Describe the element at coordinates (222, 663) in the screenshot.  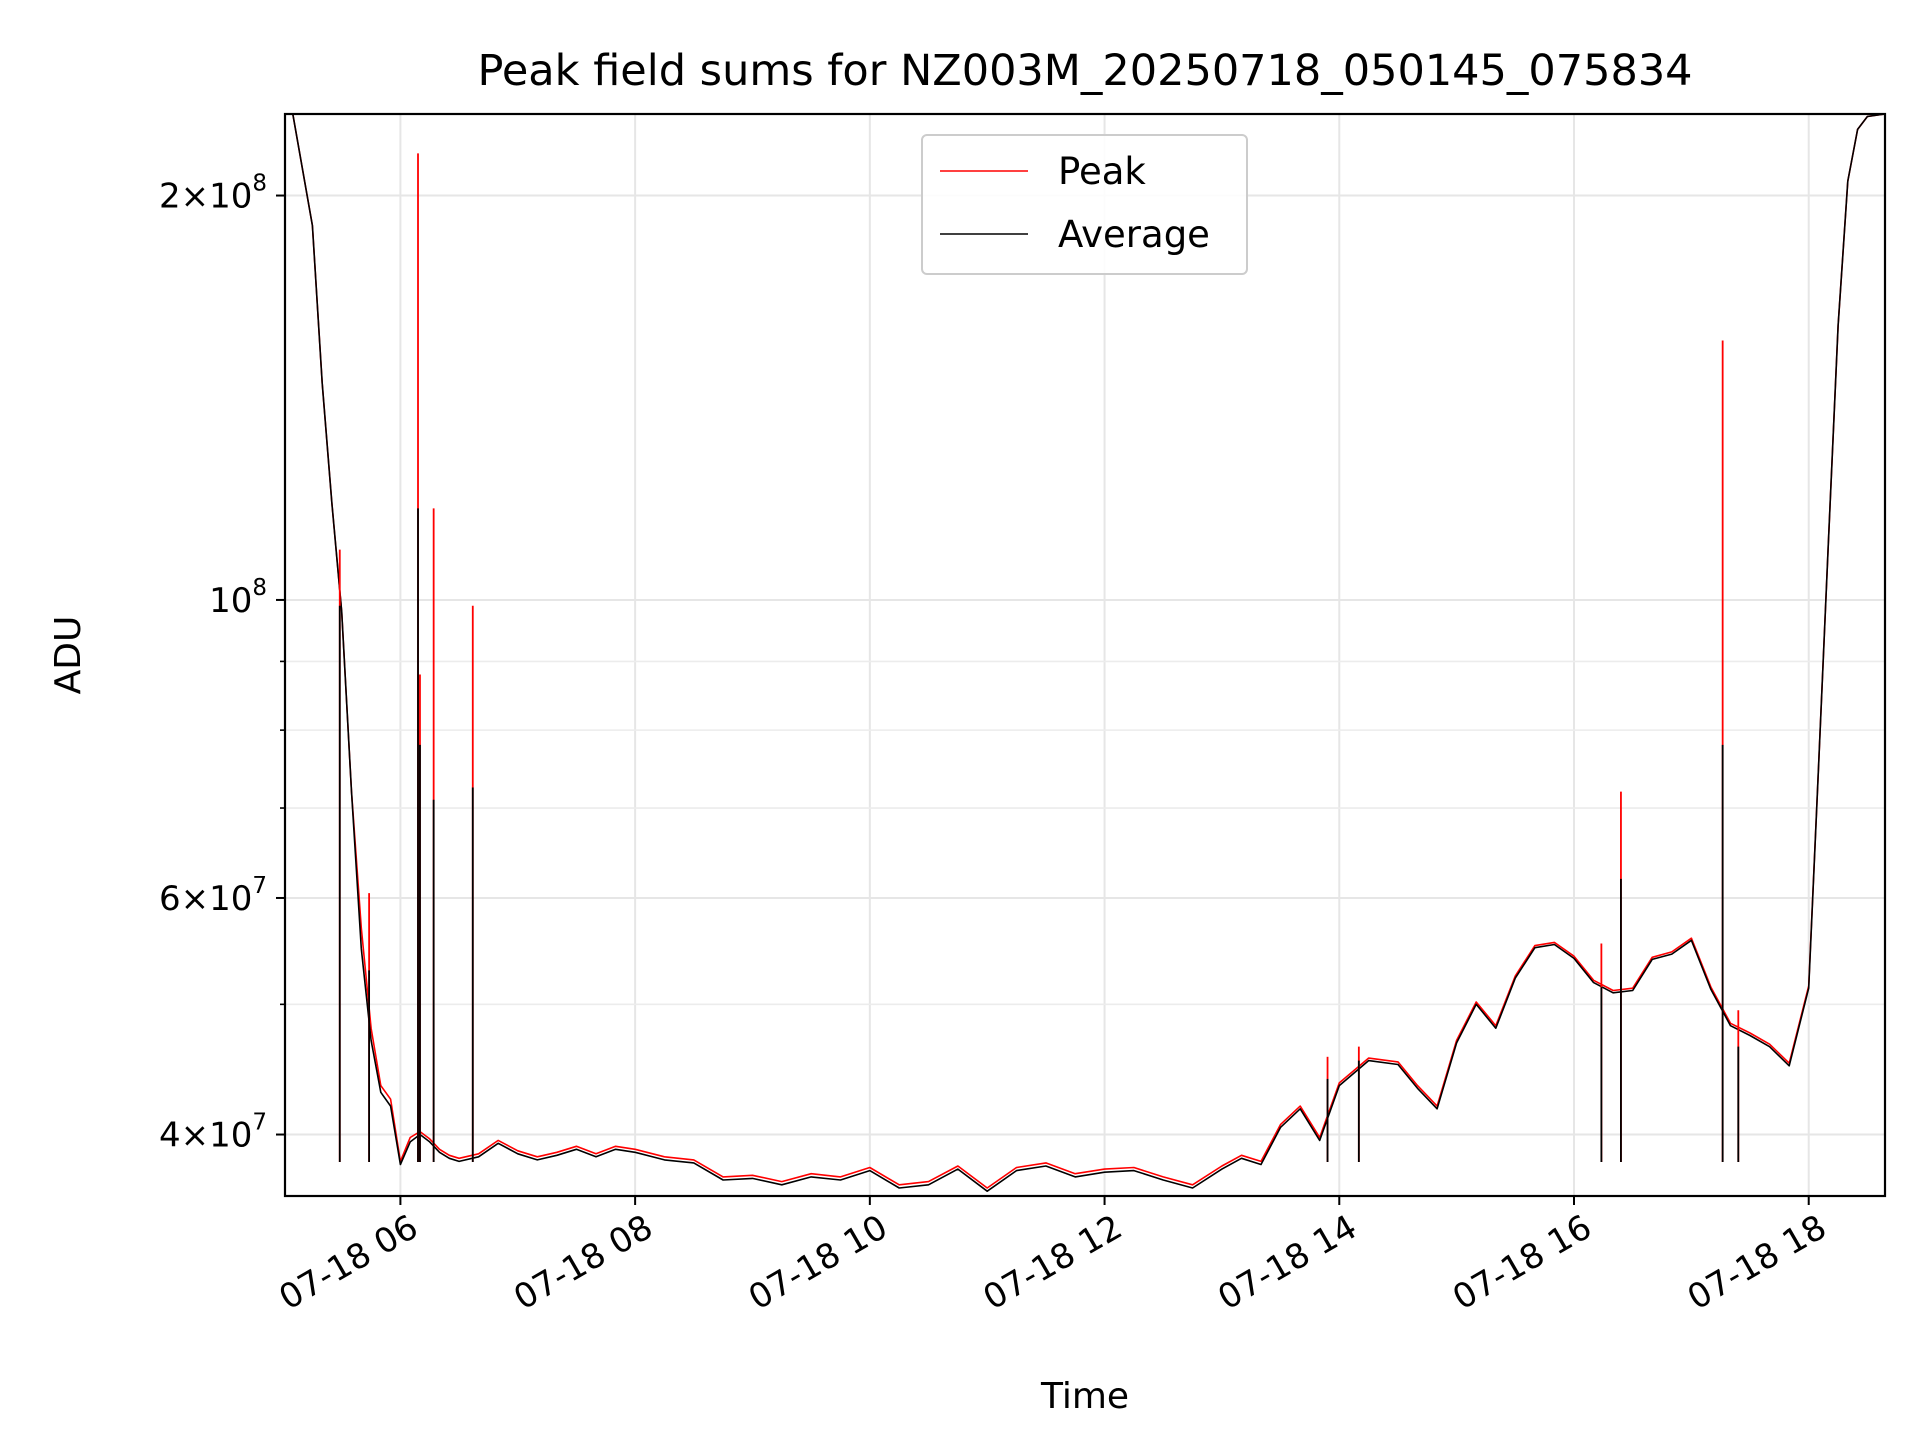
I see `y-axis: 4×107 6×107 108 2×108` at that location.